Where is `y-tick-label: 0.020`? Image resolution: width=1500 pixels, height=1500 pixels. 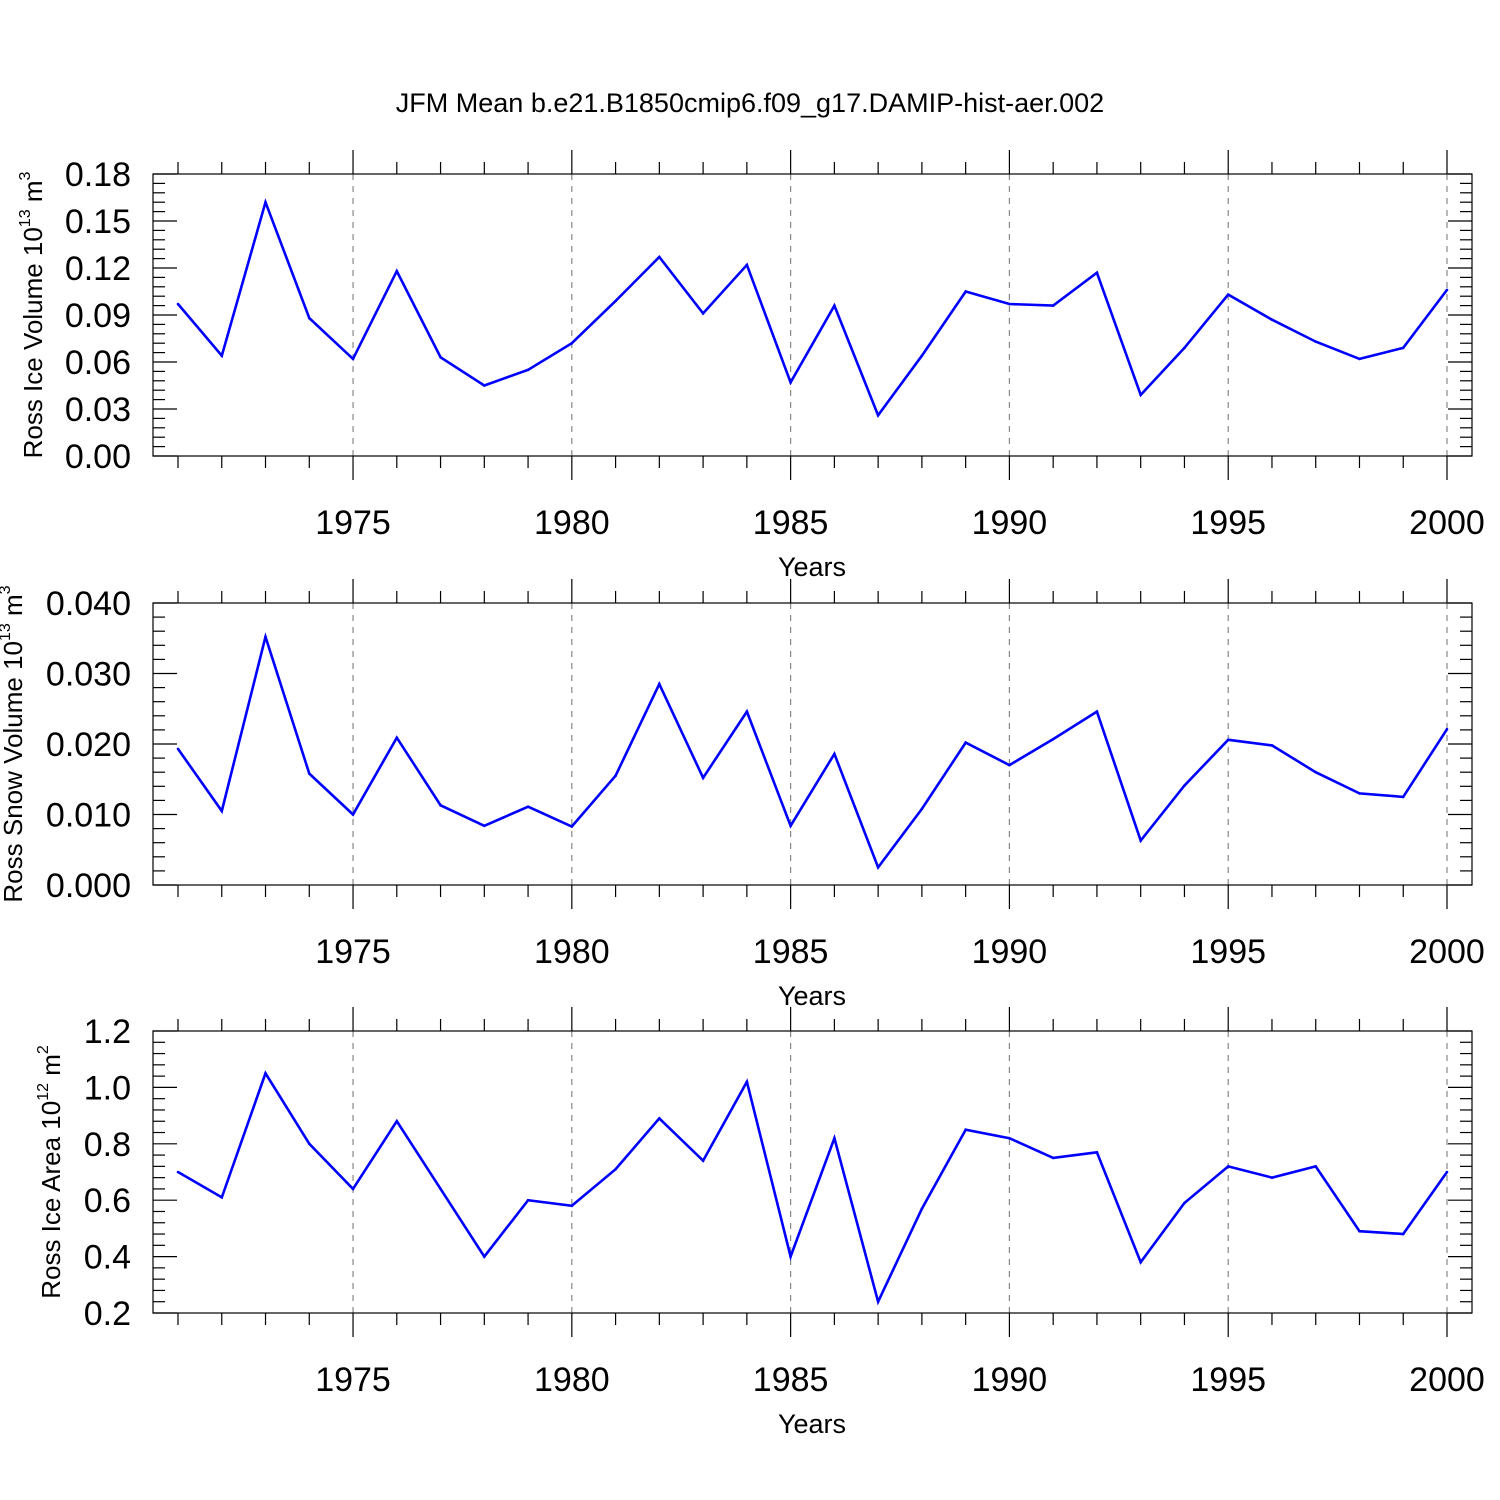 y-tick-label: 0.020 is located at coordinates (88, 745).